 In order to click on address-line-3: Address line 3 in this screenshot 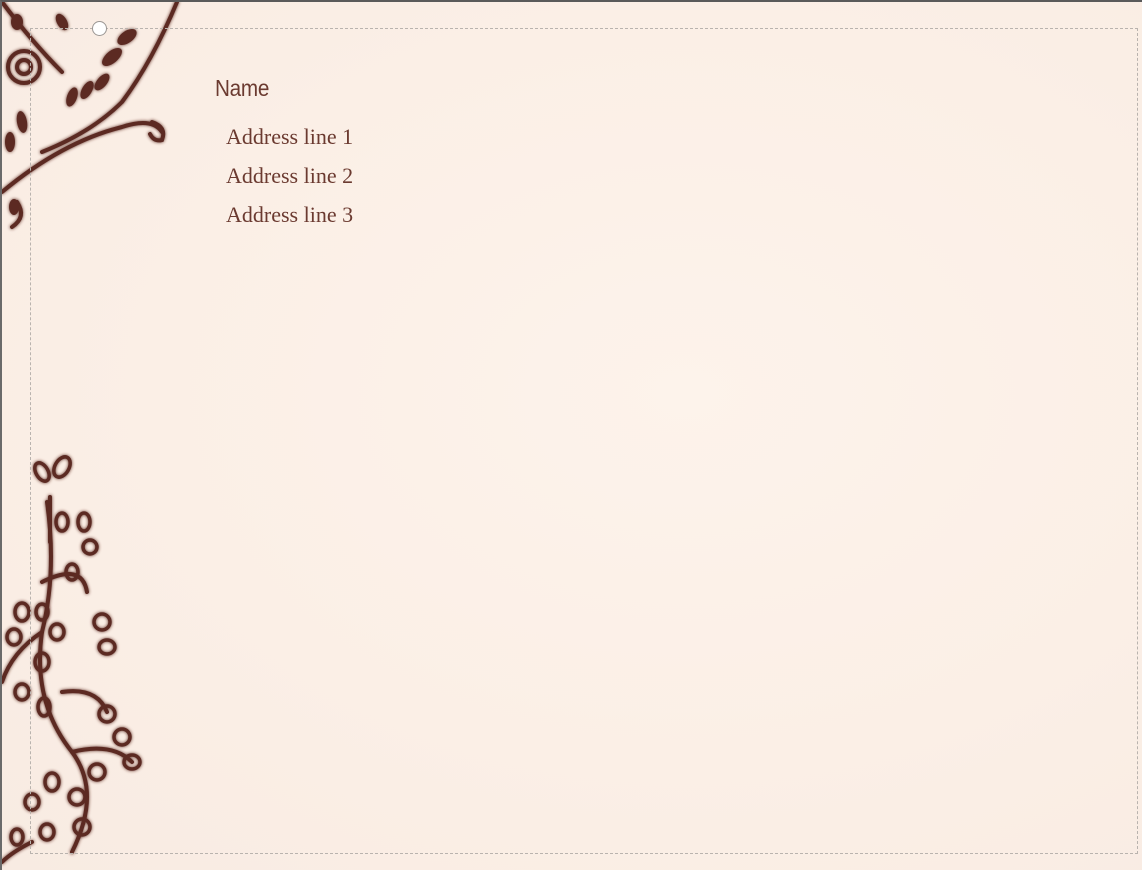, I will do `click(290, 214)`.